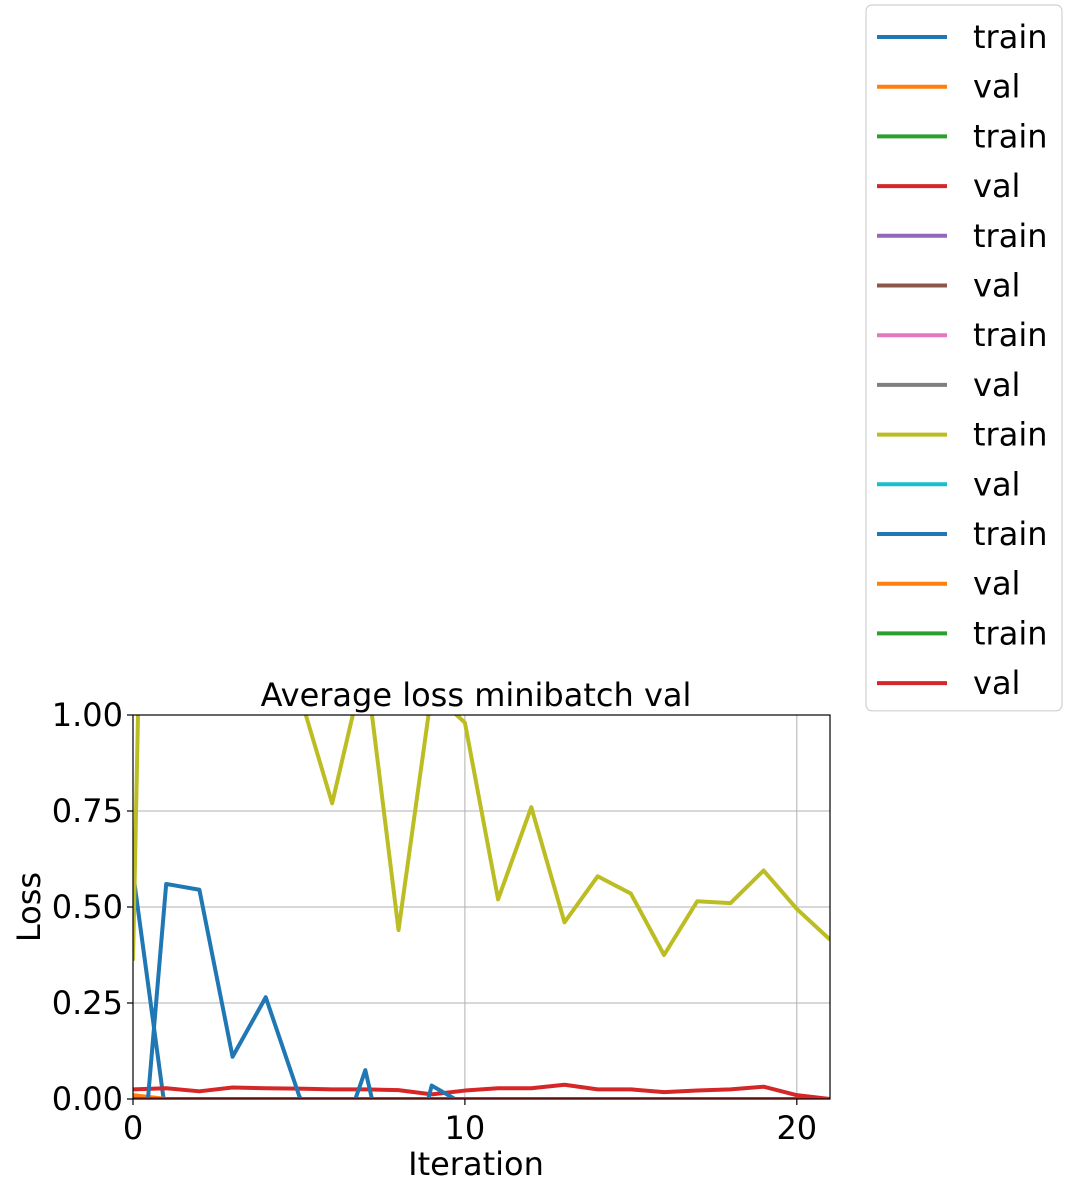 This screenshot has height=1191, width=1072. Describe the element at coordinates (87, 811) in the screenshot. I see `y-tick-label: 0.75` at that location.